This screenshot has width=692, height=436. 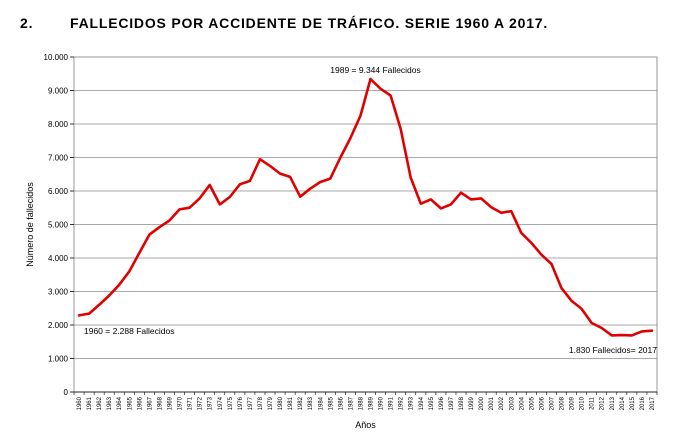 What do you see at coordinates (58, 225) in the screenshot?
I see `y-tick-label: 5.000` at bounding box center [58, 225].